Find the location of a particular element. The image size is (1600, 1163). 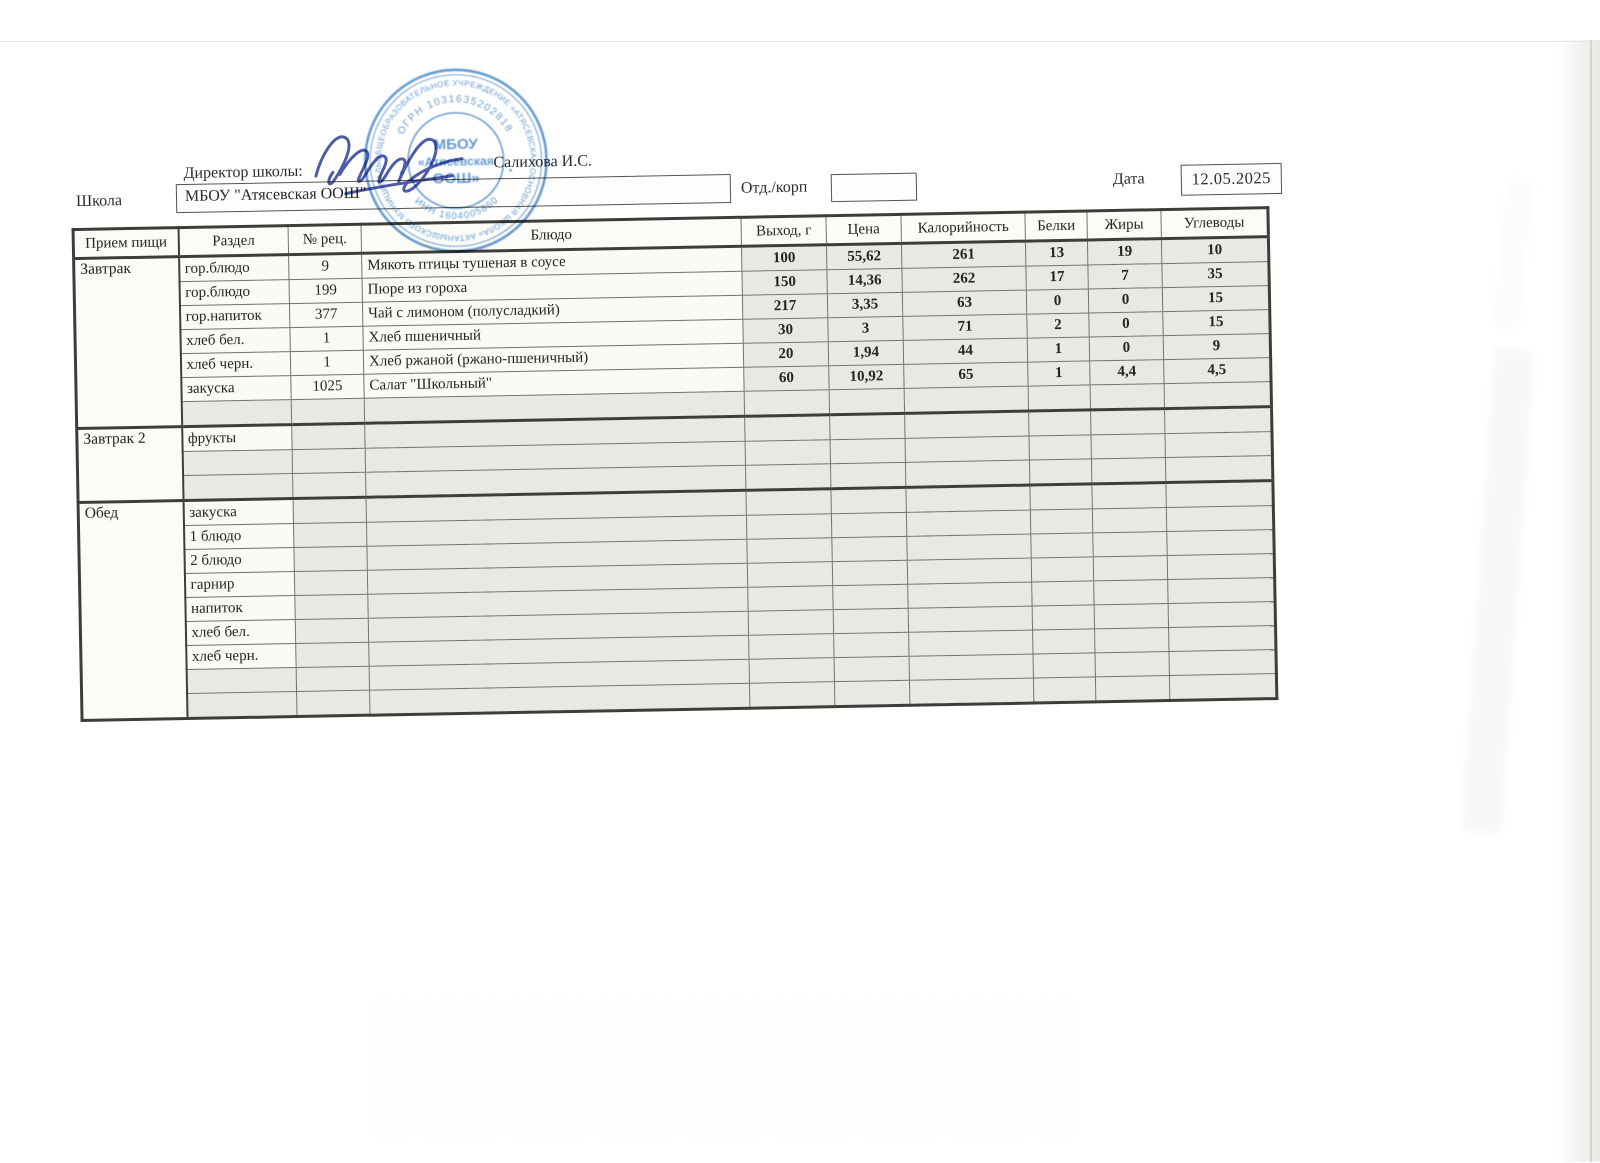

price-cell: 14,36 is located at coordinates (864, 281).